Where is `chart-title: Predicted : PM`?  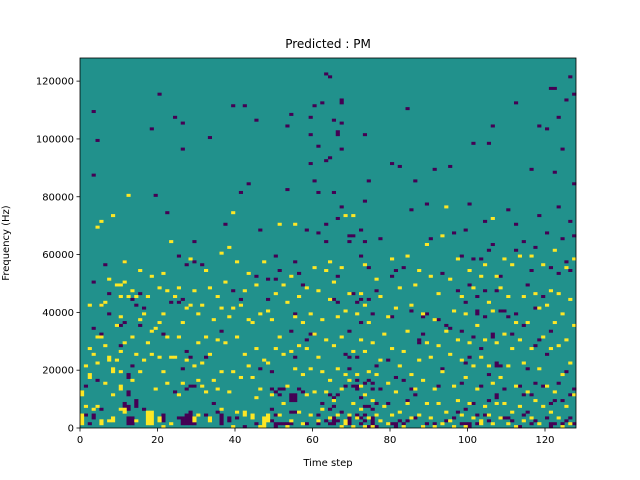 chart-title: Predicted : PM is located at coordinates (328, 44).